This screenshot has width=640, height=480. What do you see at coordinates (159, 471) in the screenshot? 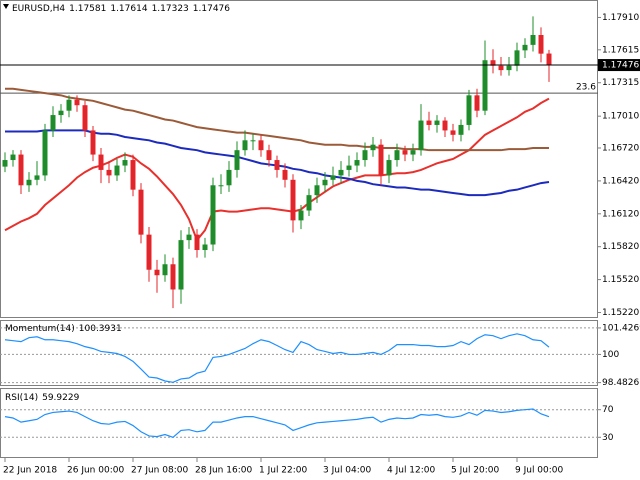
I see `x-tick-label: 27 Jun 08:00` at bounding box center [159, 471].